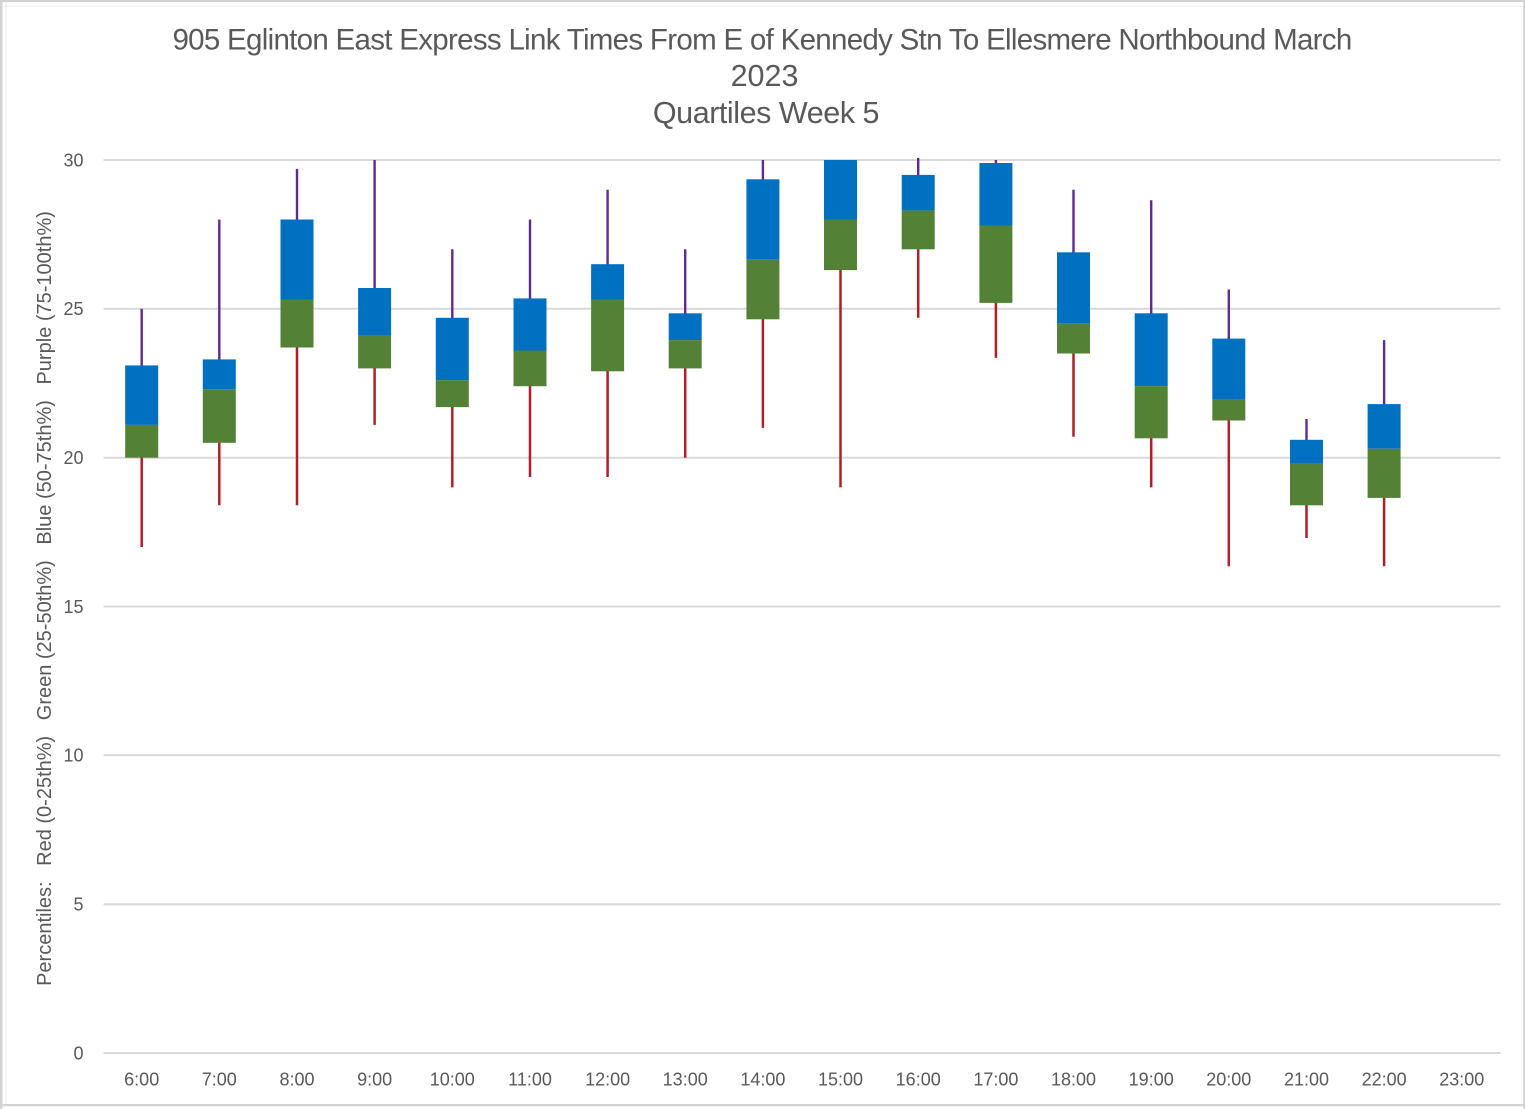 This screenshot has height=1109, width=1525. What do you see at coordinates (73, 160) in the screenshot?
I see `svg-text: 30` at bounding box center [73, 160].